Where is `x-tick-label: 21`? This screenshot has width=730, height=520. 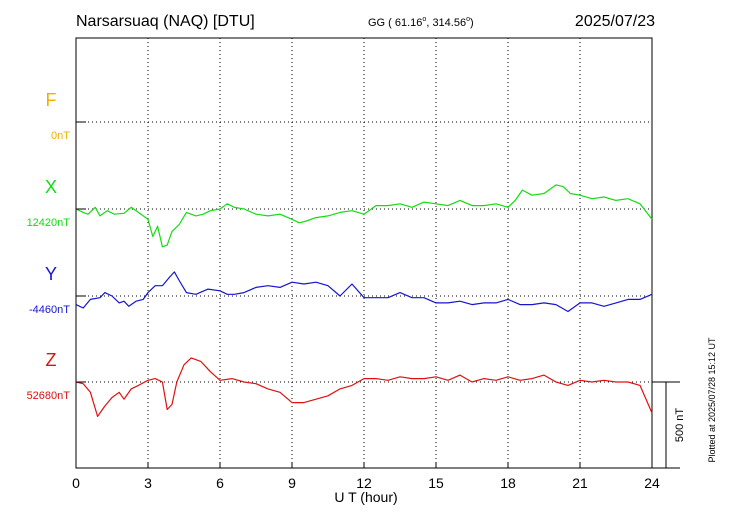
x-tick-label: 21 is located at coordinates (580, 483).